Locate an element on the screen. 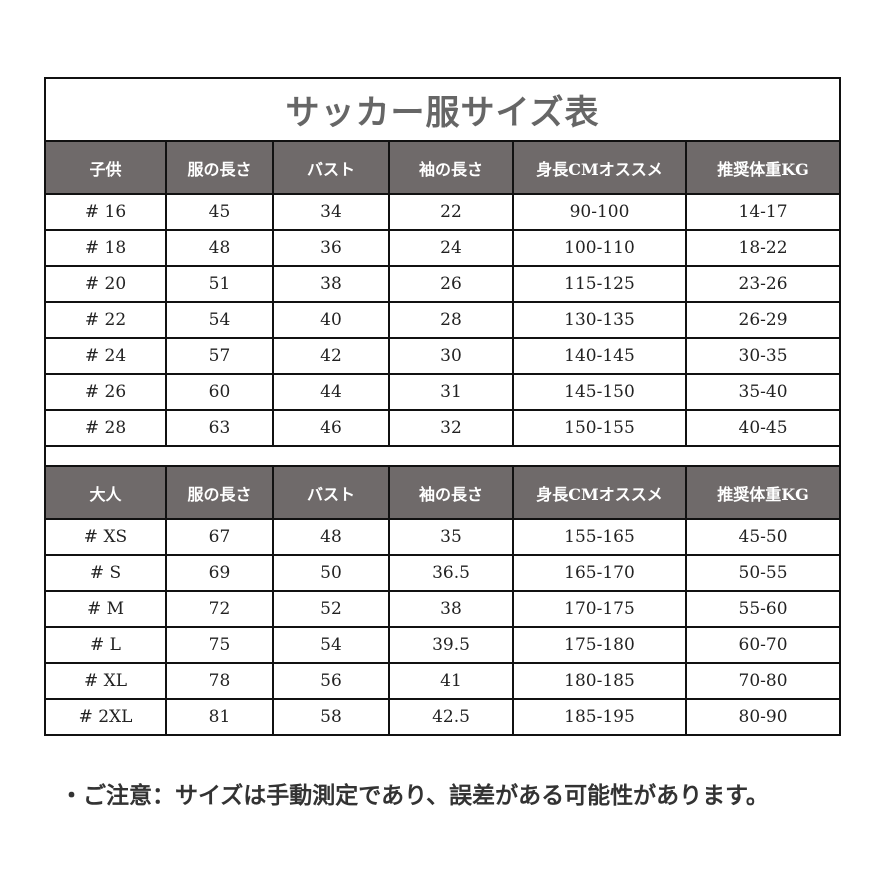 Image resolution: width=876 pixels, height=876 pixels. table-cell: 130-135 is located at coordinates (599, 320).